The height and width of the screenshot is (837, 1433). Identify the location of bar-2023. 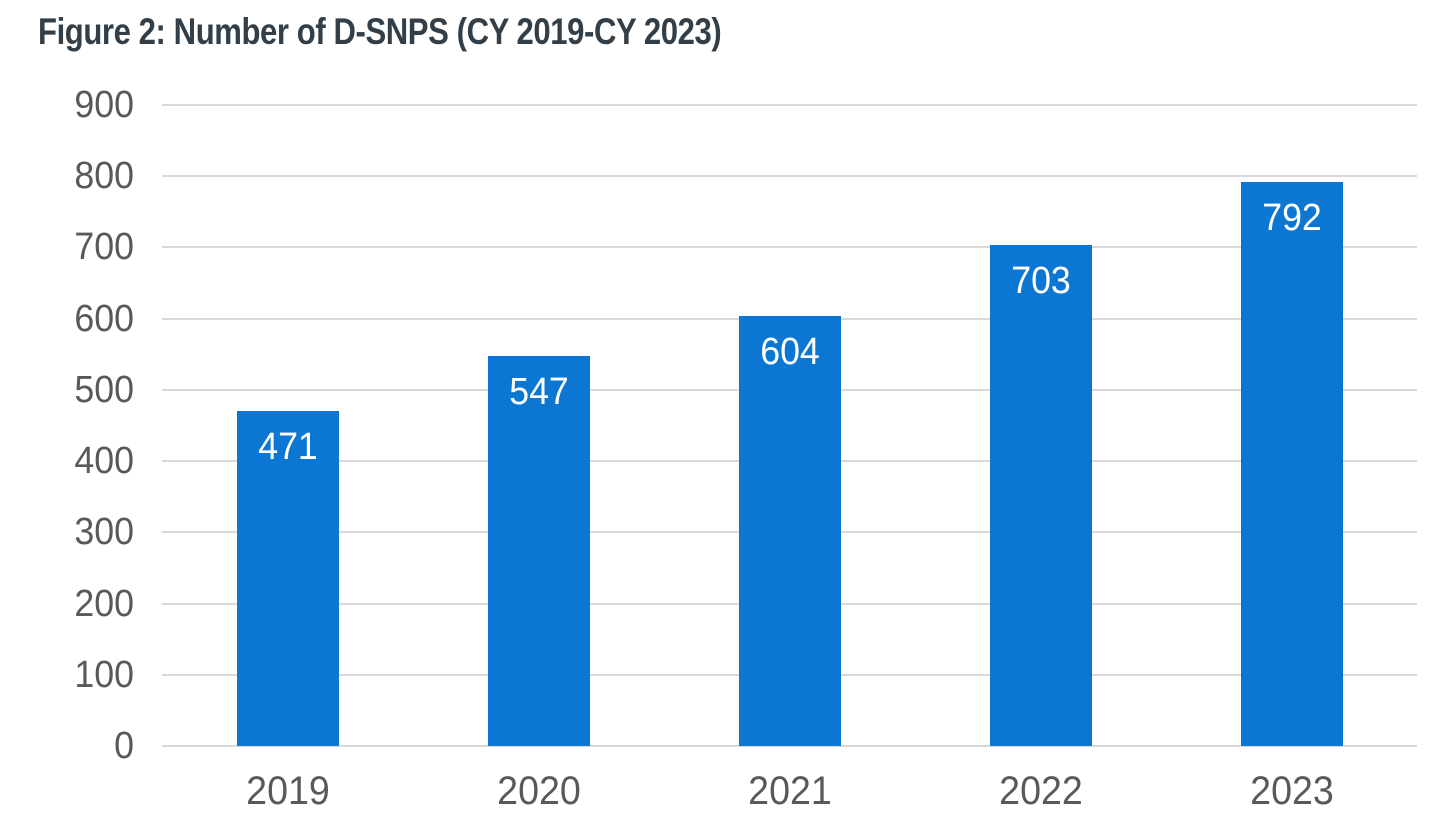
(1291, 463).